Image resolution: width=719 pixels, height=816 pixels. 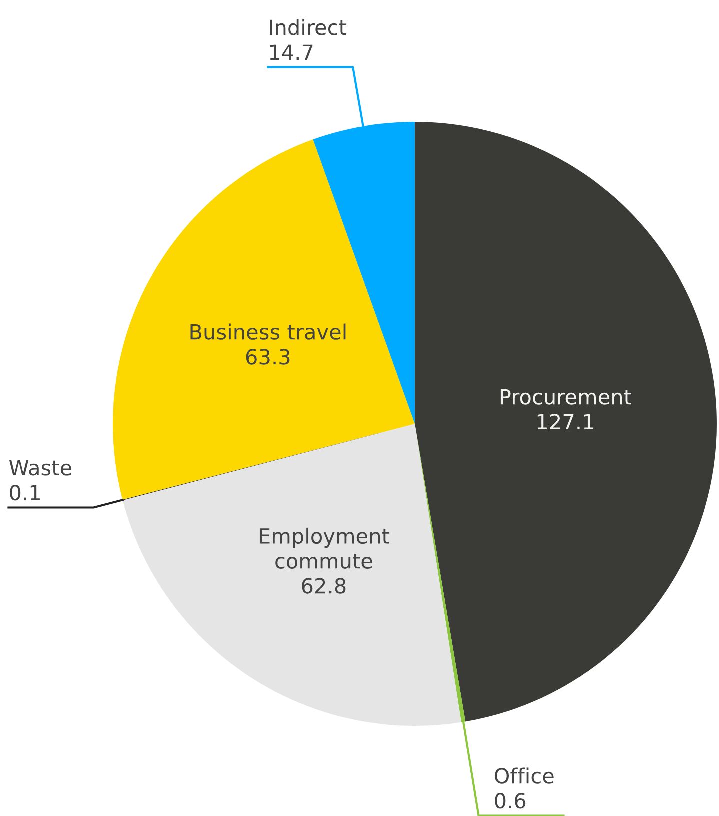 What do you see at coordinates (566, 397) in the screenshot?
I see `slice-label: Procurement` at bounding box center [566, 397].